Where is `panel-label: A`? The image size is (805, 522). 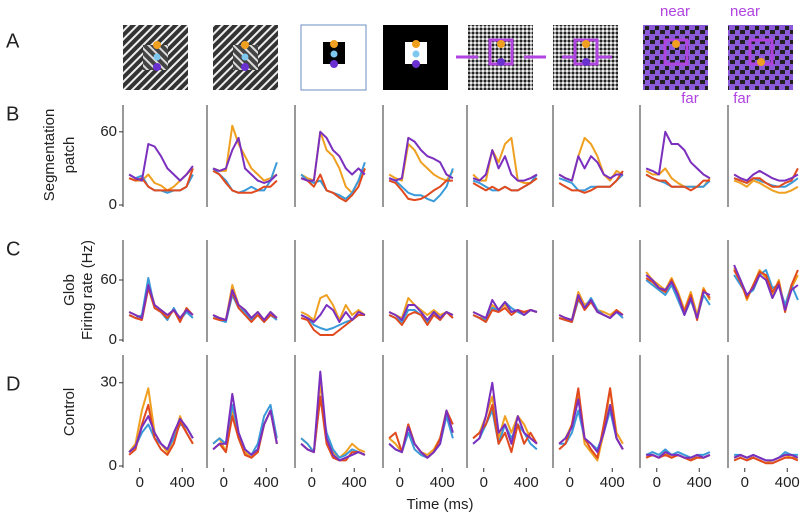 panel-label: A is located at coordinates (13, 41).